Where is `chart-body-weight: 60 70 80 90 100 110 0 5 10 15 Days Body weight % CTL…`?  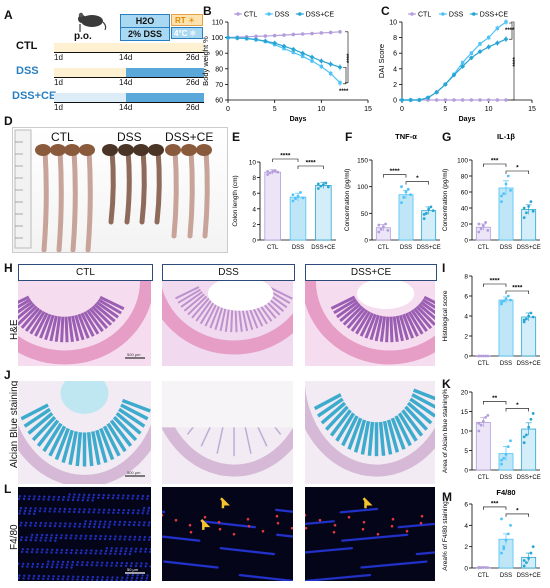 chart-body-weight: 60 70 80 90 100 110 0 5 10 15 Days Body weight % CTL… is located at coordinates (286, 68).